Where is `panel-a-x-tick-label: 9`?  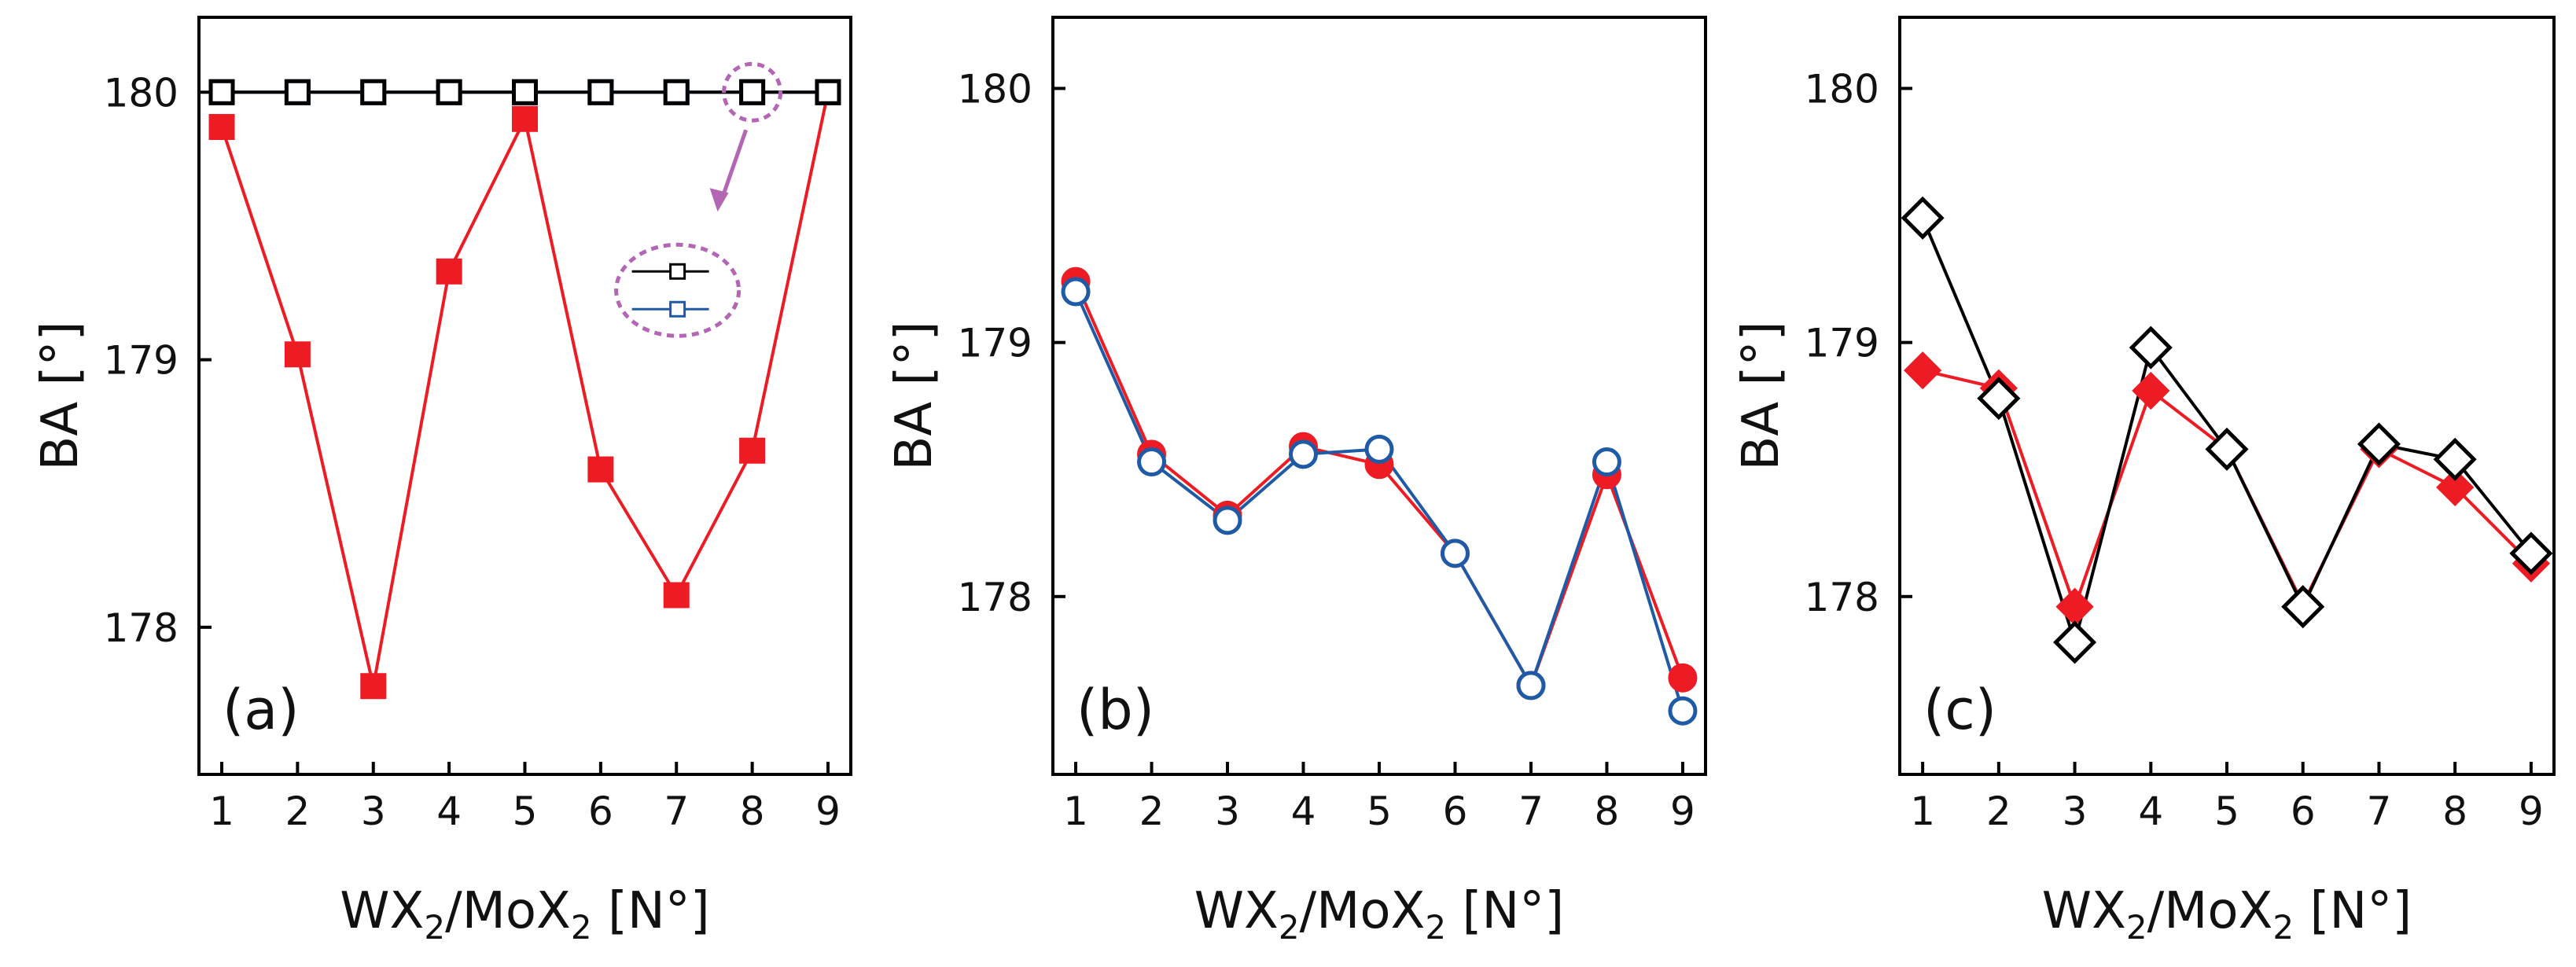 panel-a-x-tick-label: 9 is located at coordinates (828, 811).